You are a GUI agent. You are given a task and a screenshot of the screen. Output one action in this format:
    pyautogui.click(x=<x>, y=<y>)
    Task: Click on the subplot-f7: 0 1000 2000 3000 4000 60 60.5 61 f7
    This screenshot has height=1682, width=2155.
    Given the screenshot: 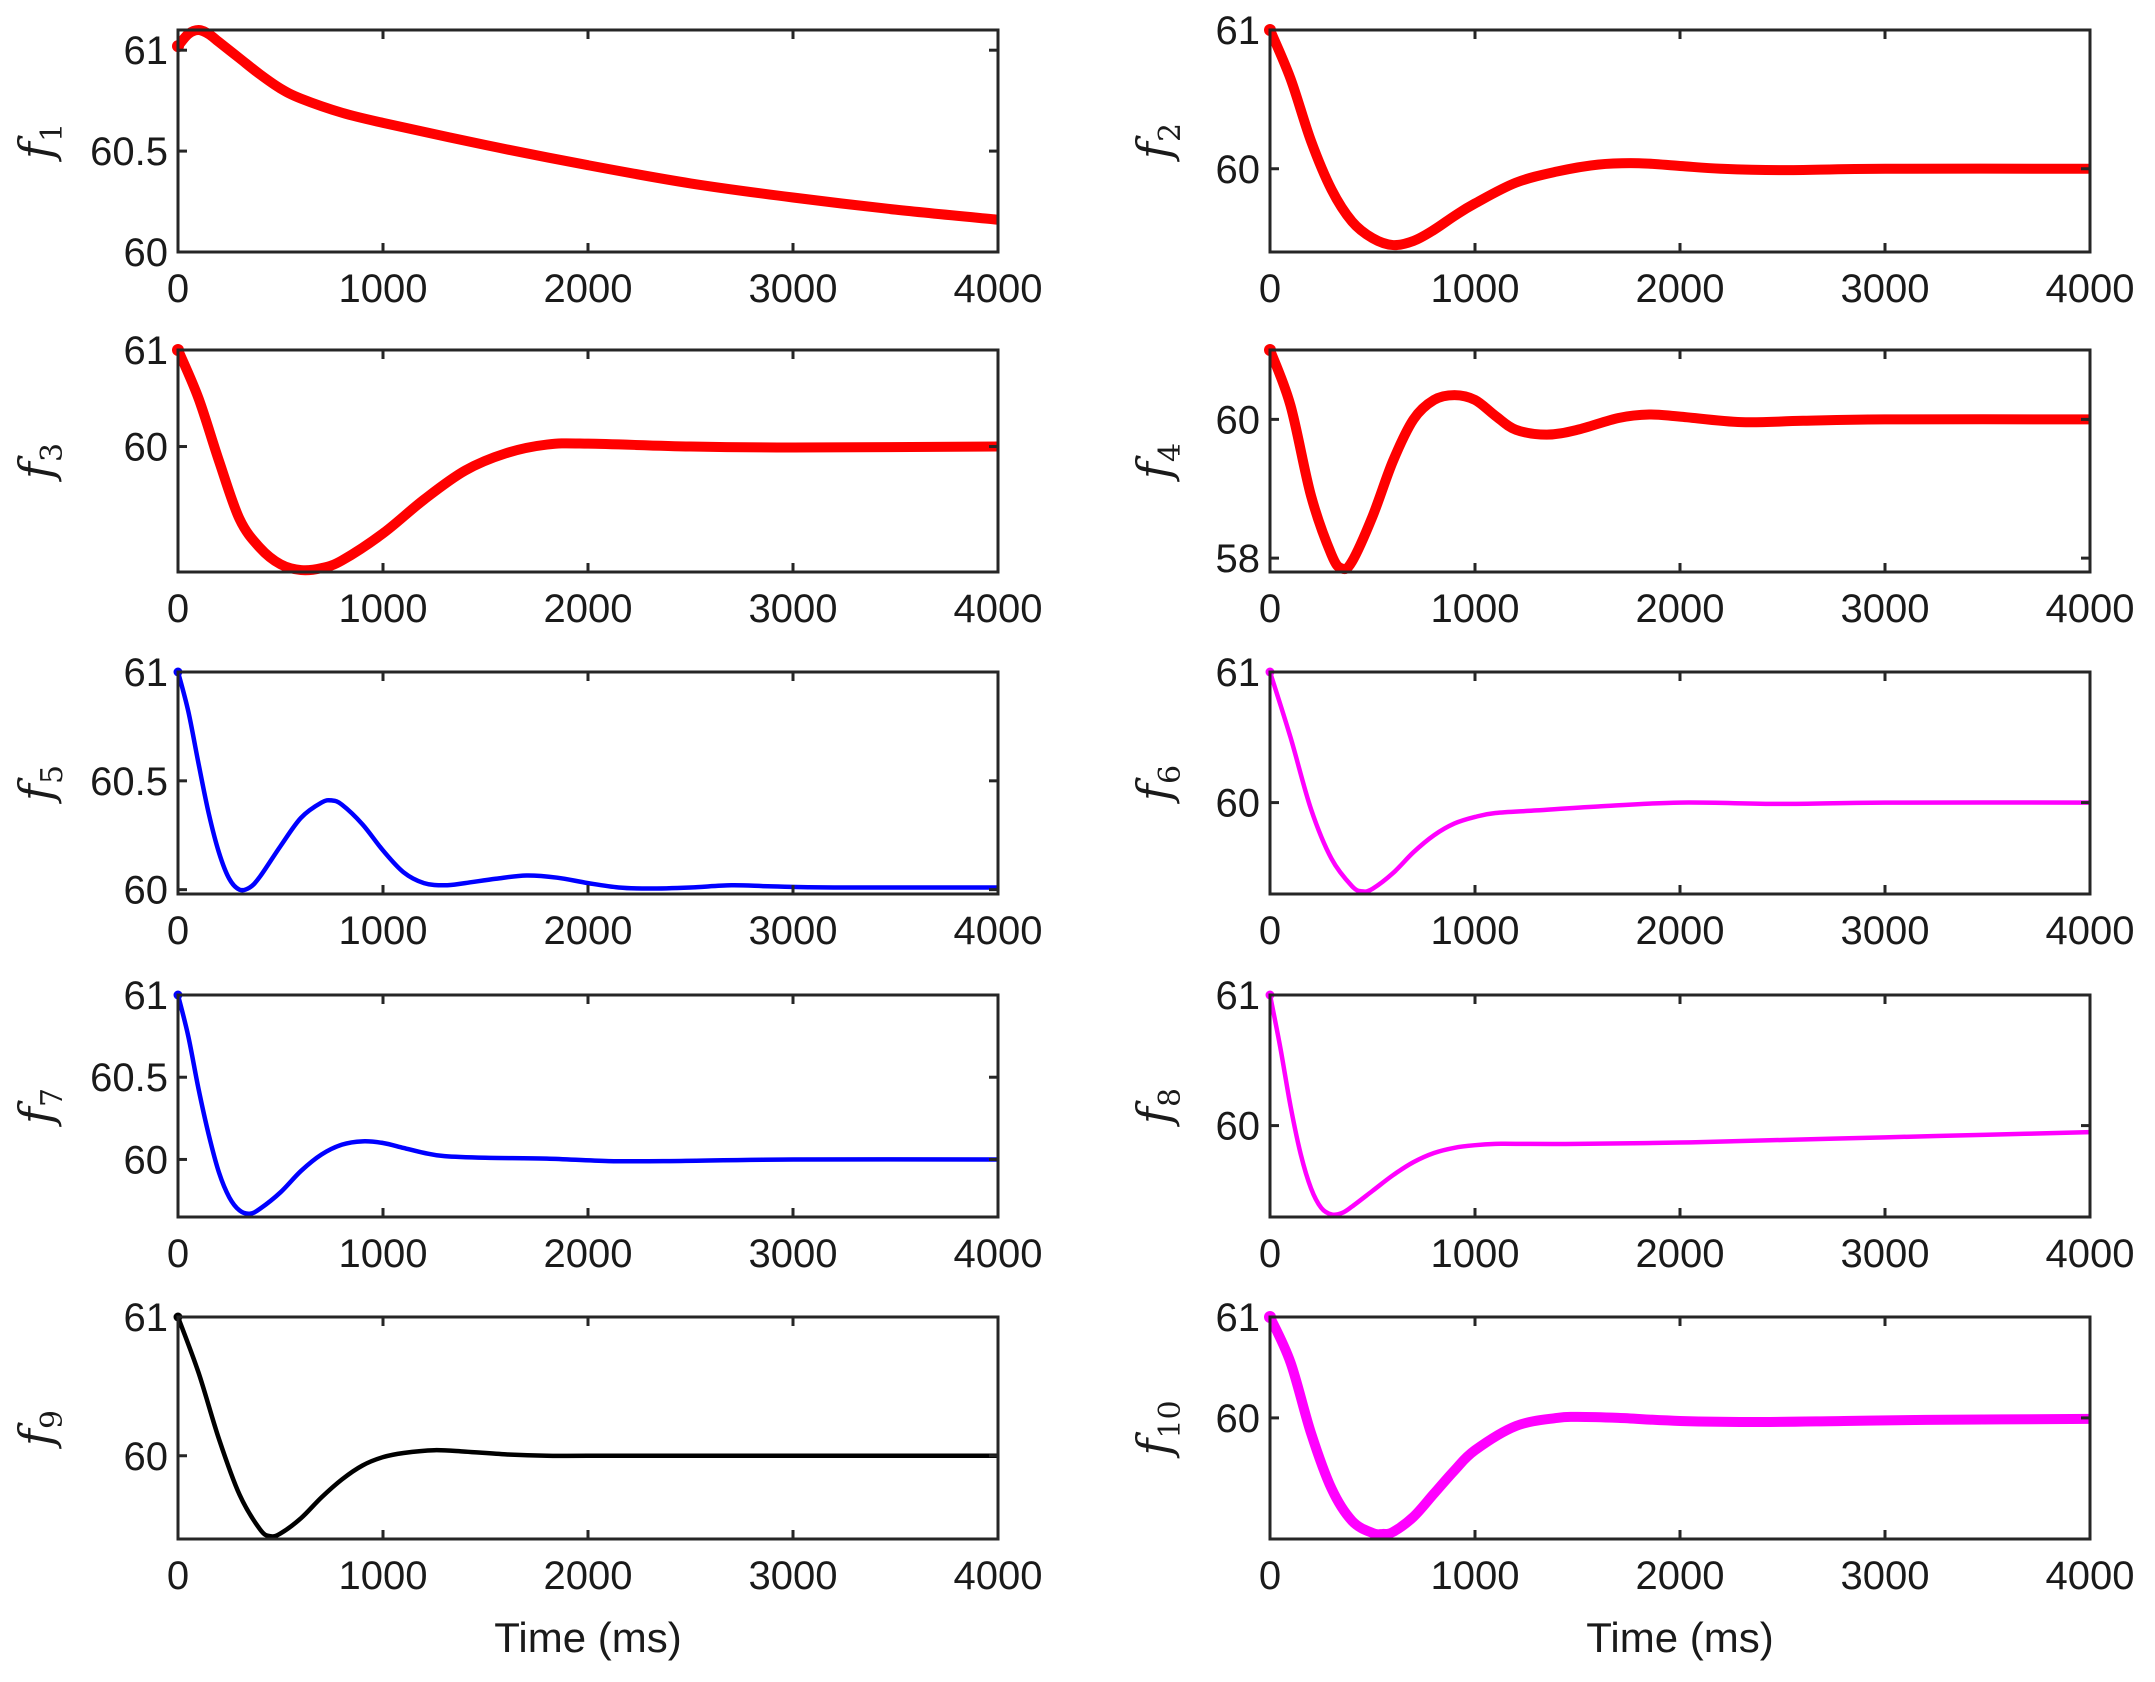 What is the action you would take?
    pyautogui.click(x=525, y=1125)
    